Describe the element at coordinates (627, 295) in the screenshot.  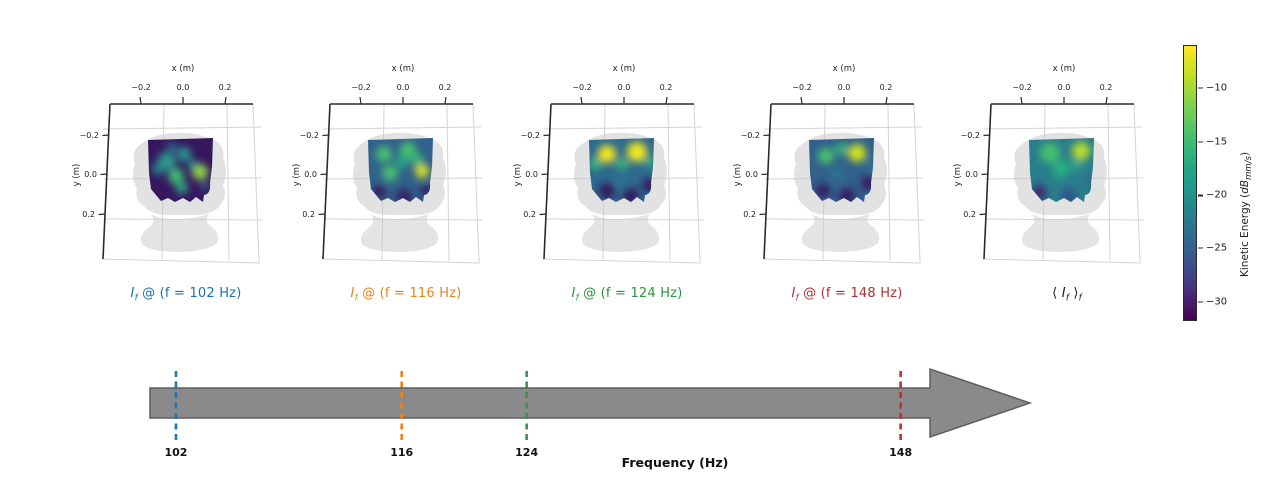
I see `panel-caption: If @ (f = 124 Hz)` at that location.